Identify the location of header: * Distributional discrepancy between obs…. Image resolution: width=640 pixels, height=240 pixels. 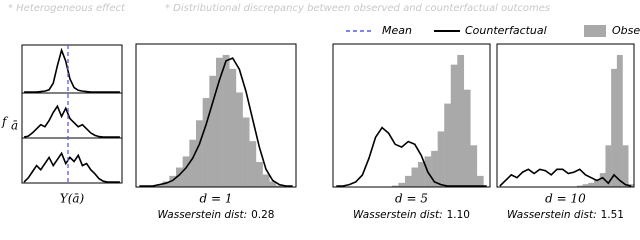
(357, 8).